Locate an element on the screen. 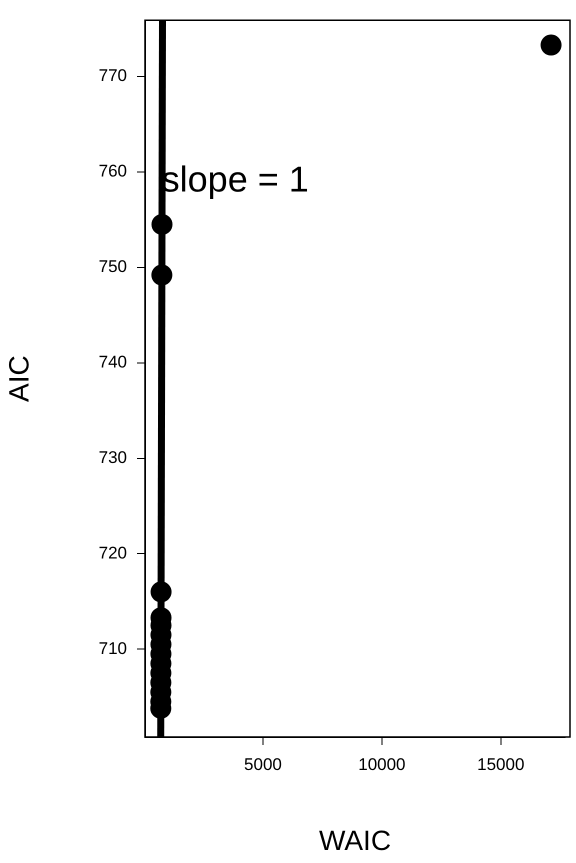  x-tick-label: 15000 is located at coordinates (500, 764).